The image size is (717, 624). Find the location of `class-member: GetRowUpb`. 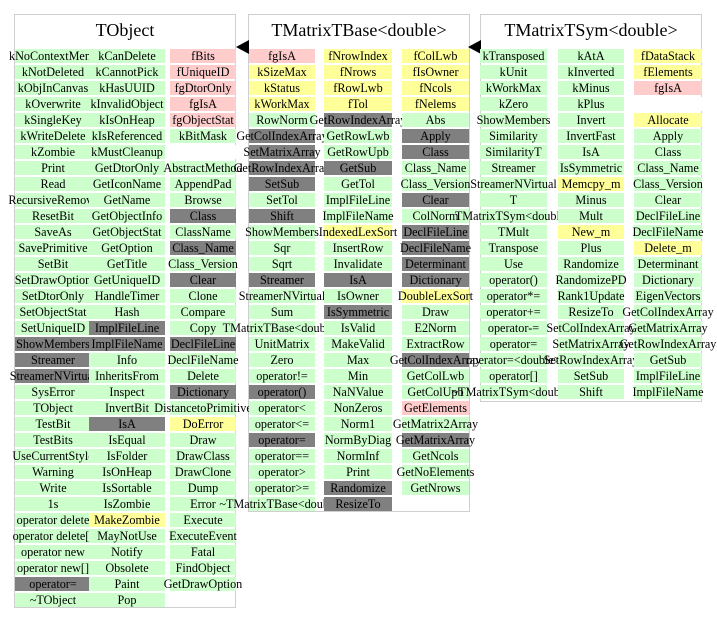

class-member: GetRowUpb is located at coordinates (358, 152).